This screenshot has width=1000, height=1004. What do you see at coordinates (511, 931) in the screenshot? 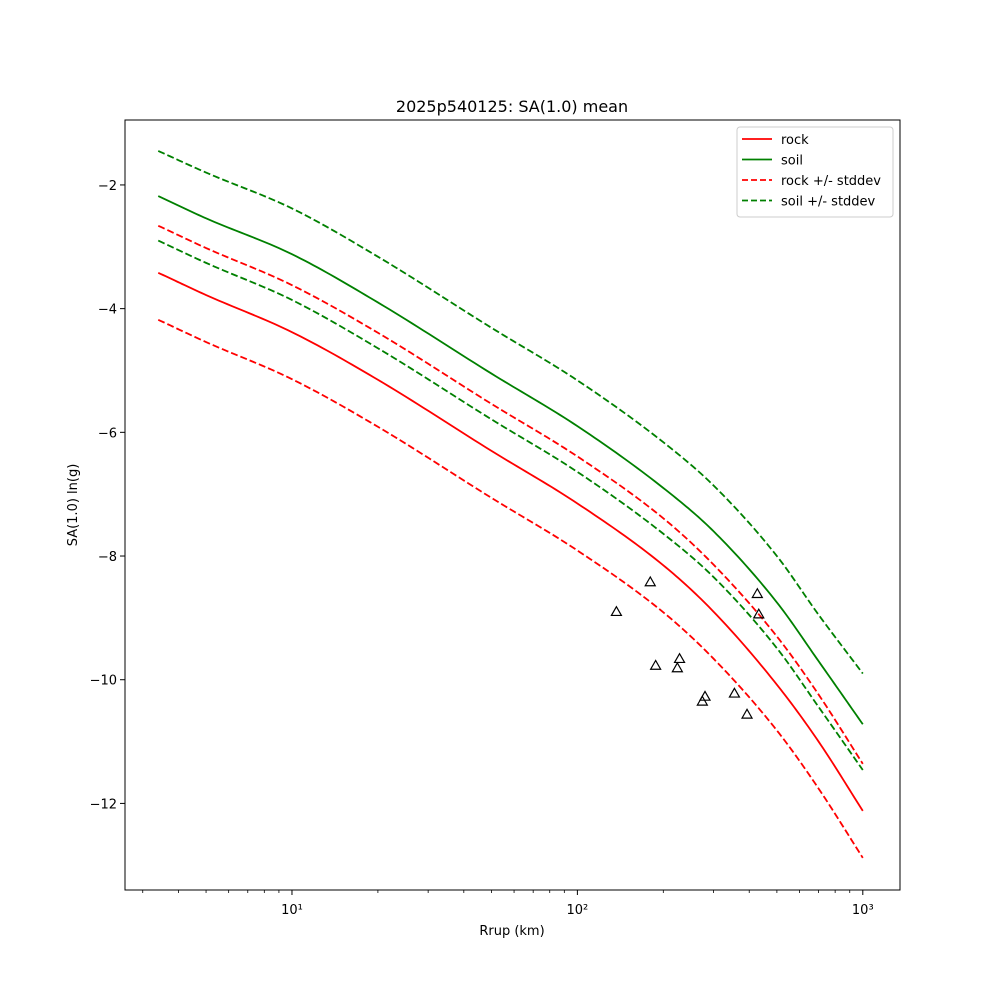
I see `x-axis-label: Rrup (km)` at bounding box center [511, 931].